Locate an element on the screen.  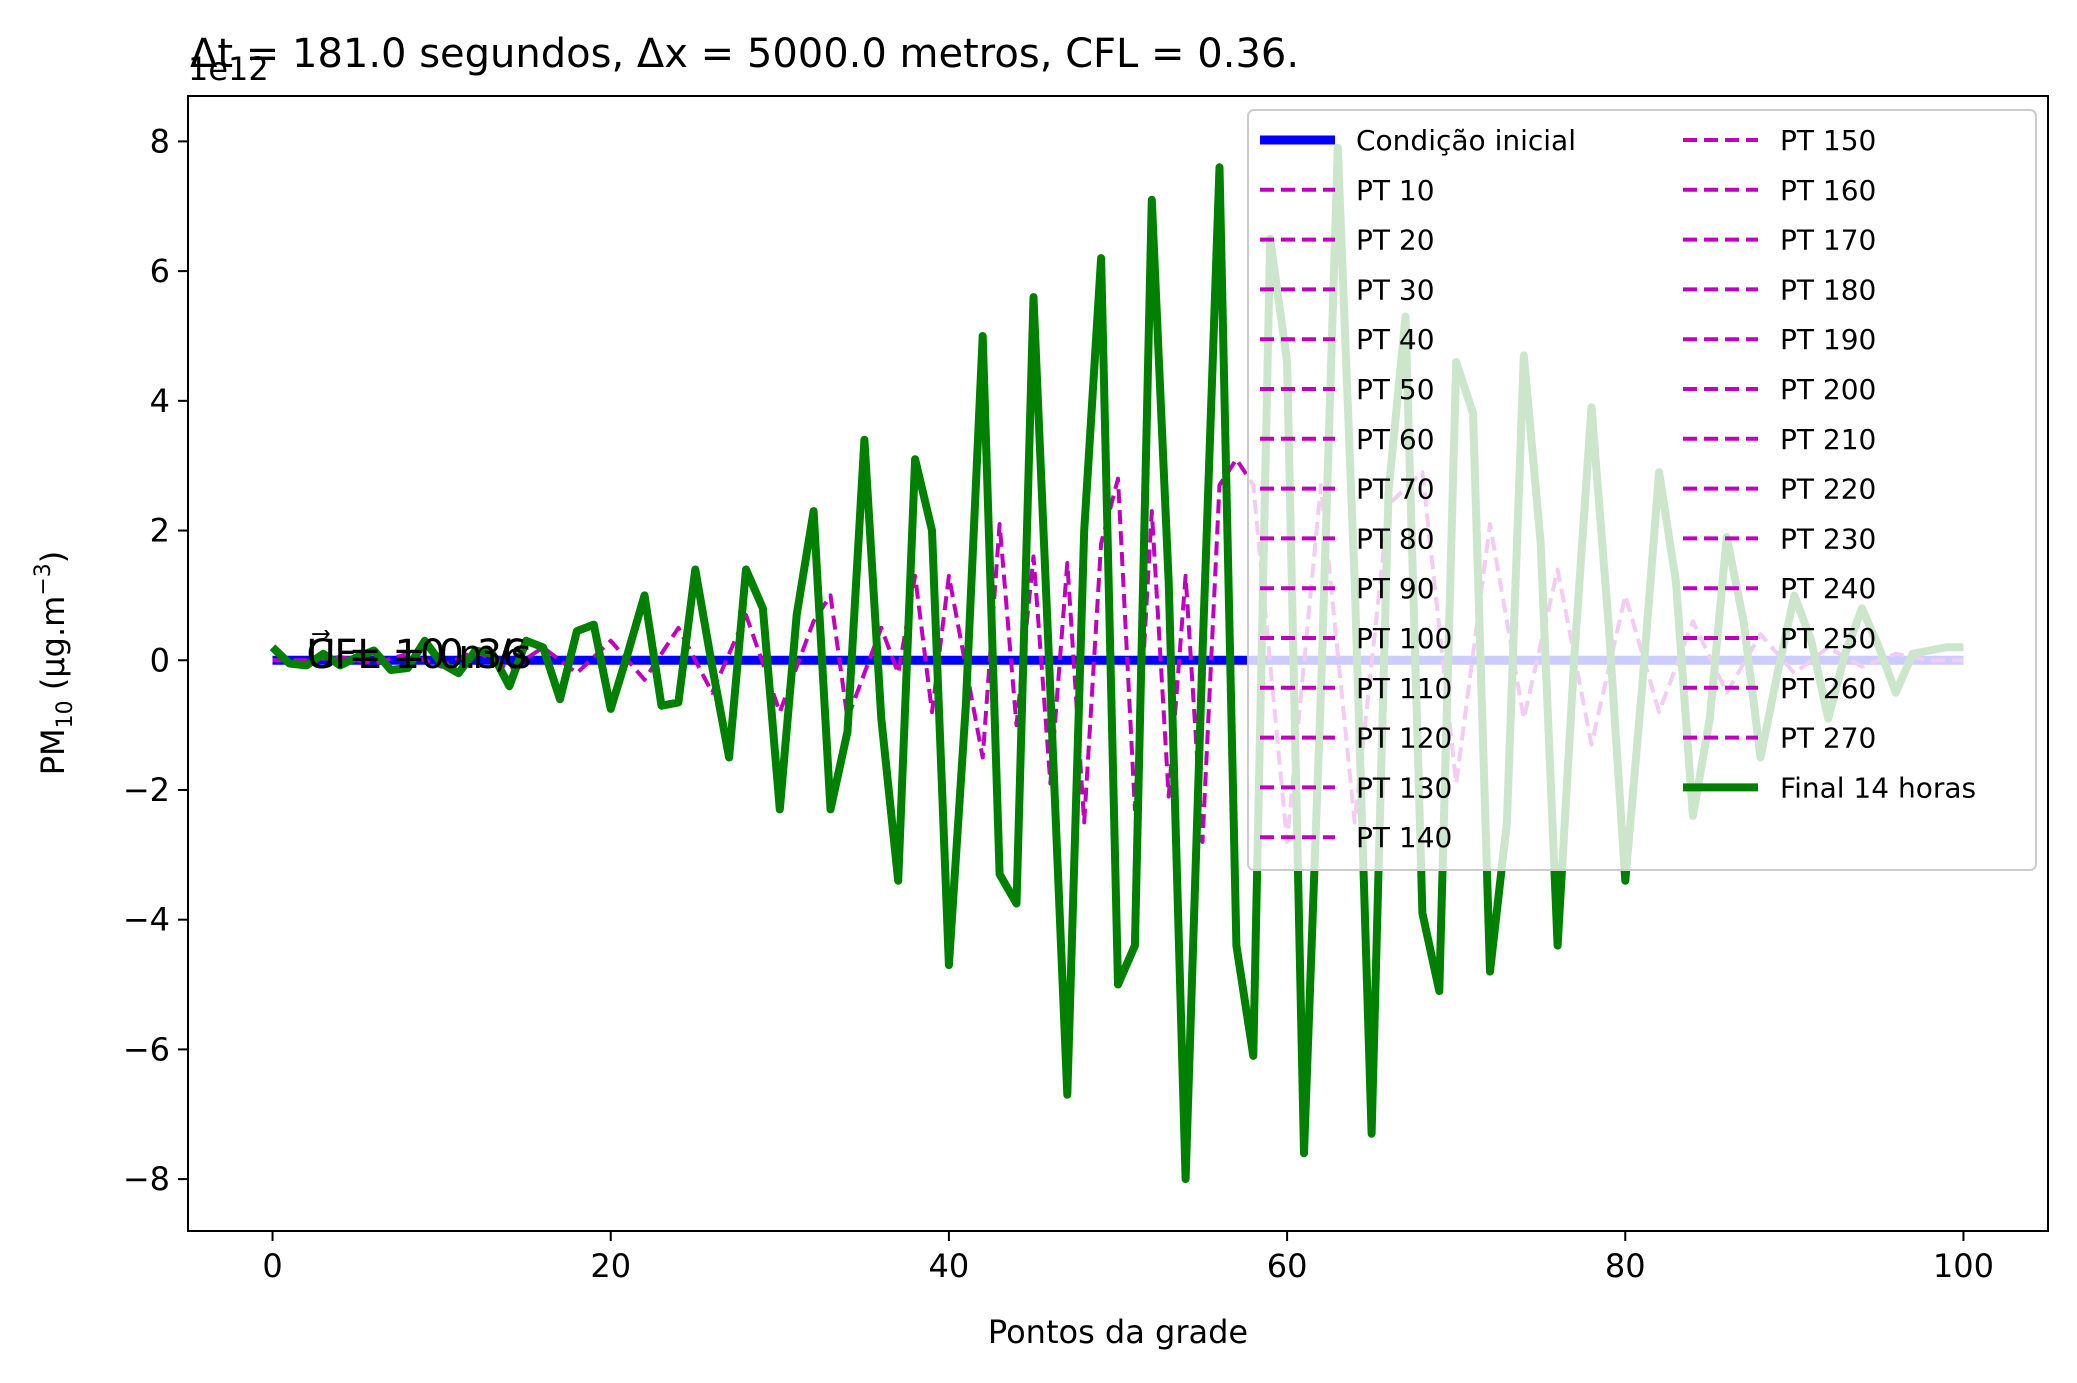
annotations: CFL = 0.36U⃗ = 10 m/s is located at coordinates (418, 653).